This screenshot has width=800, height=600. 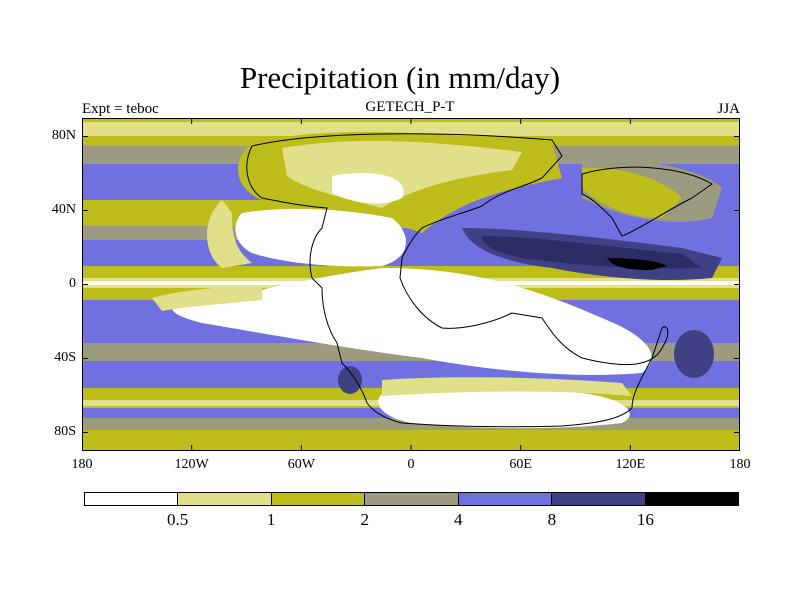 What do you see at coordinates (458, 519) in the screenshot?
I see `colorbar-level-label: 4` at bounding box center [458, 519].